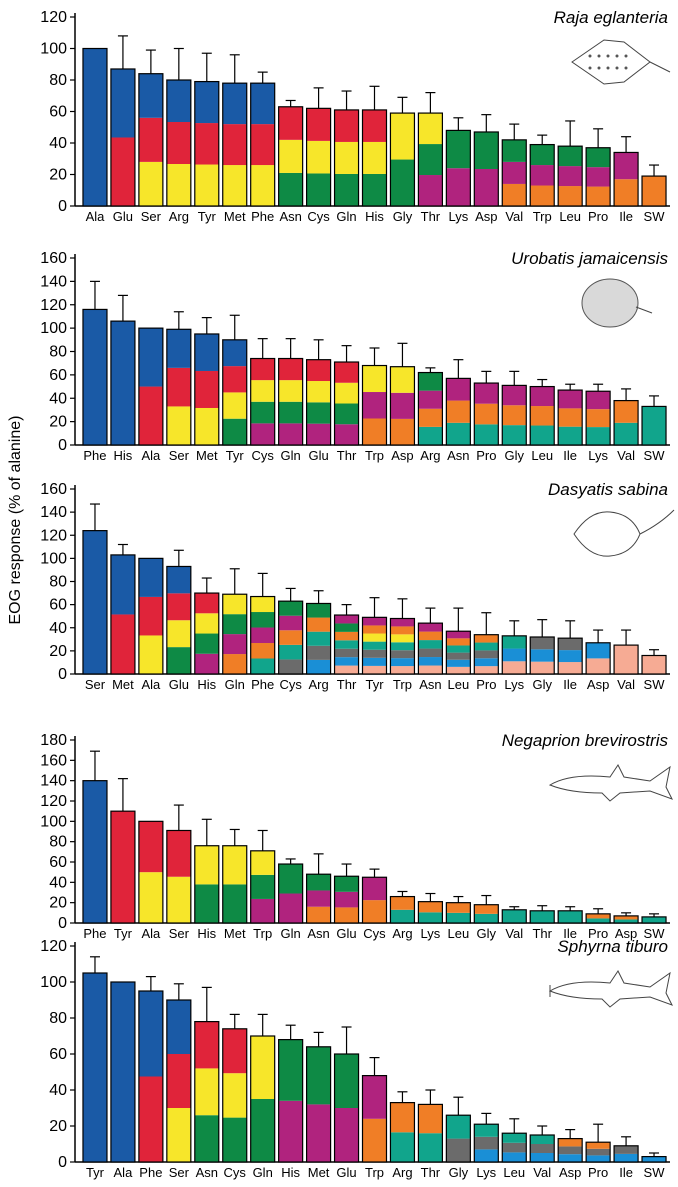 The image size is (678, 1187). What do you see at coordinates (179, 684) in the screenshot?
I see `x-tick-label: Glu` at bounding box center [179, 684].